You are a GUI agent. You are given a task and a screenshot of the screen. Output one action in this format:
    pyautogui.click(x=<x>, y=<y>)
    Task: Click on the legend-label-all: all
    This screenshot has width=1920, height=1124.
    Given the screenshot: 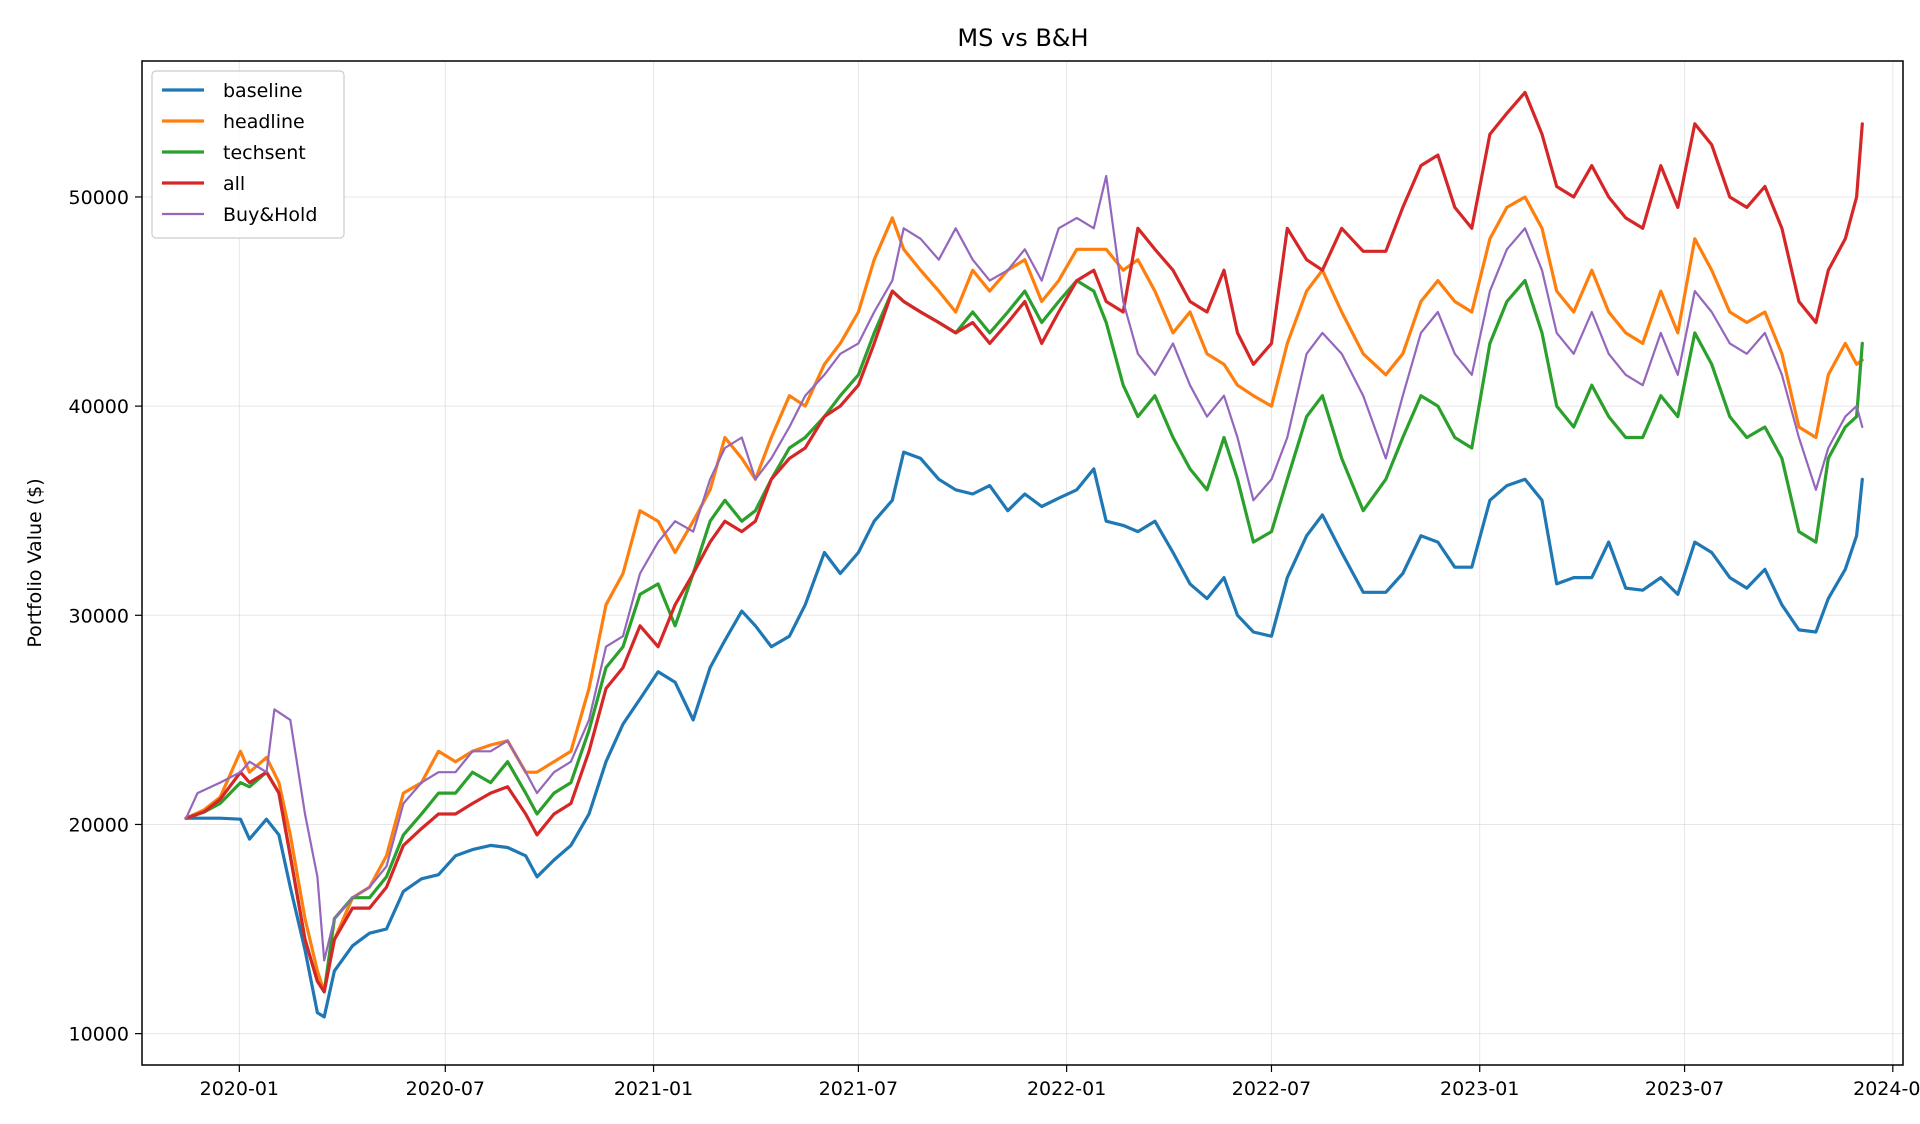 What is the action you would take?
    pyautogui.click(x=234, y=184)
    